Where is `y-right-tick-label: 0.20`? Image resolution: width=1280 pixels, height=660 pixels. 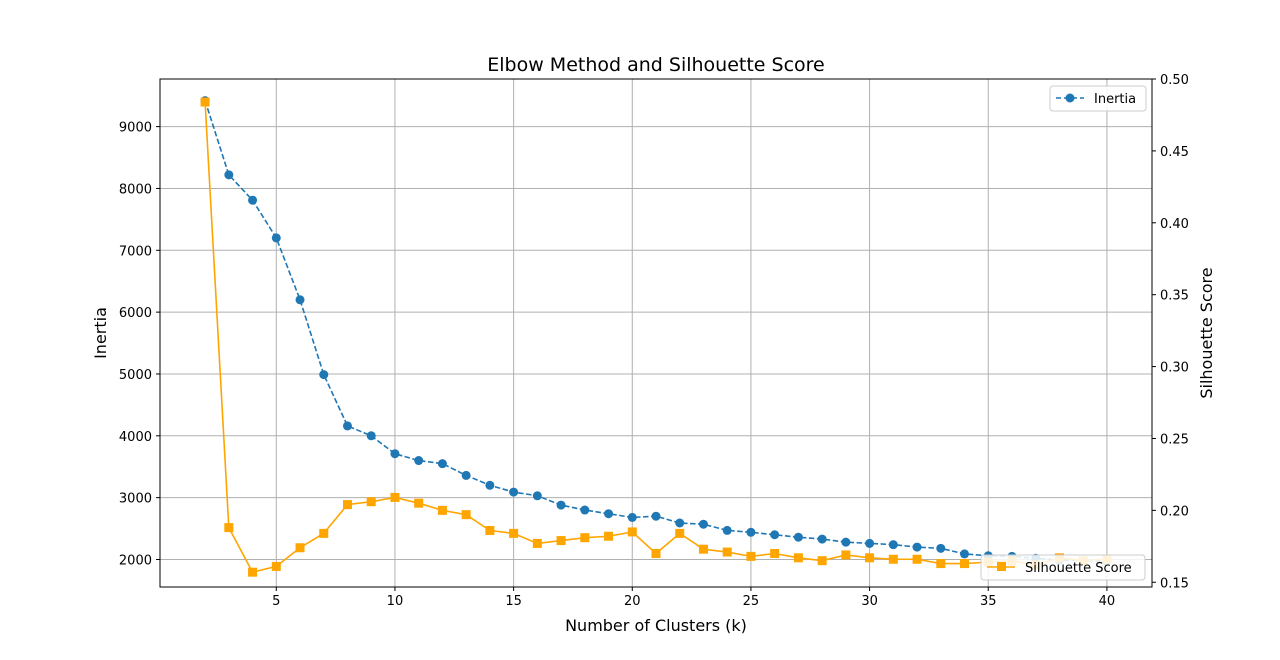 y-right-tick-label: 0.20 is located at coordinates (1174, 511).